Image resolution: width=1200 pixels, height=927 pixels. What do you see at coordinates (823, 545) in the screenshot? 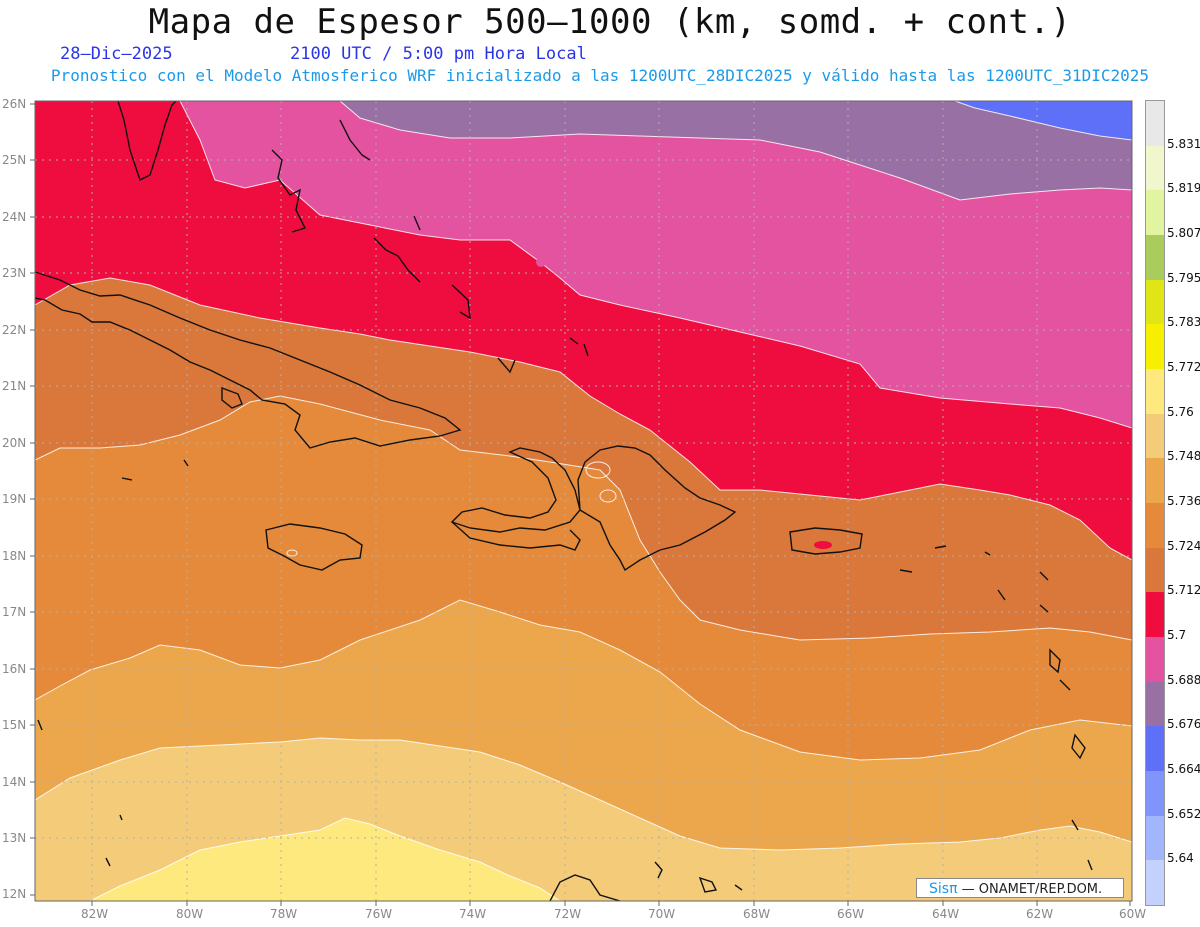
I see `pr-thickness-blob` at bounding box center [823, 545].